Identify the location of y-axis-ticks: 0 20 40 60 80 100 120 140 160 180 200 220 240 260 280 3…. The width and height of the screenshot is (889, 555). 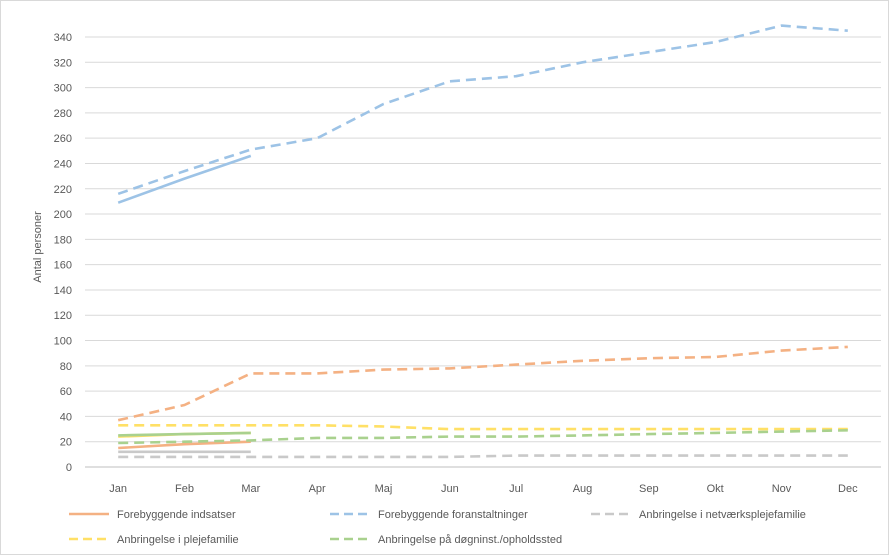
(63, 253).